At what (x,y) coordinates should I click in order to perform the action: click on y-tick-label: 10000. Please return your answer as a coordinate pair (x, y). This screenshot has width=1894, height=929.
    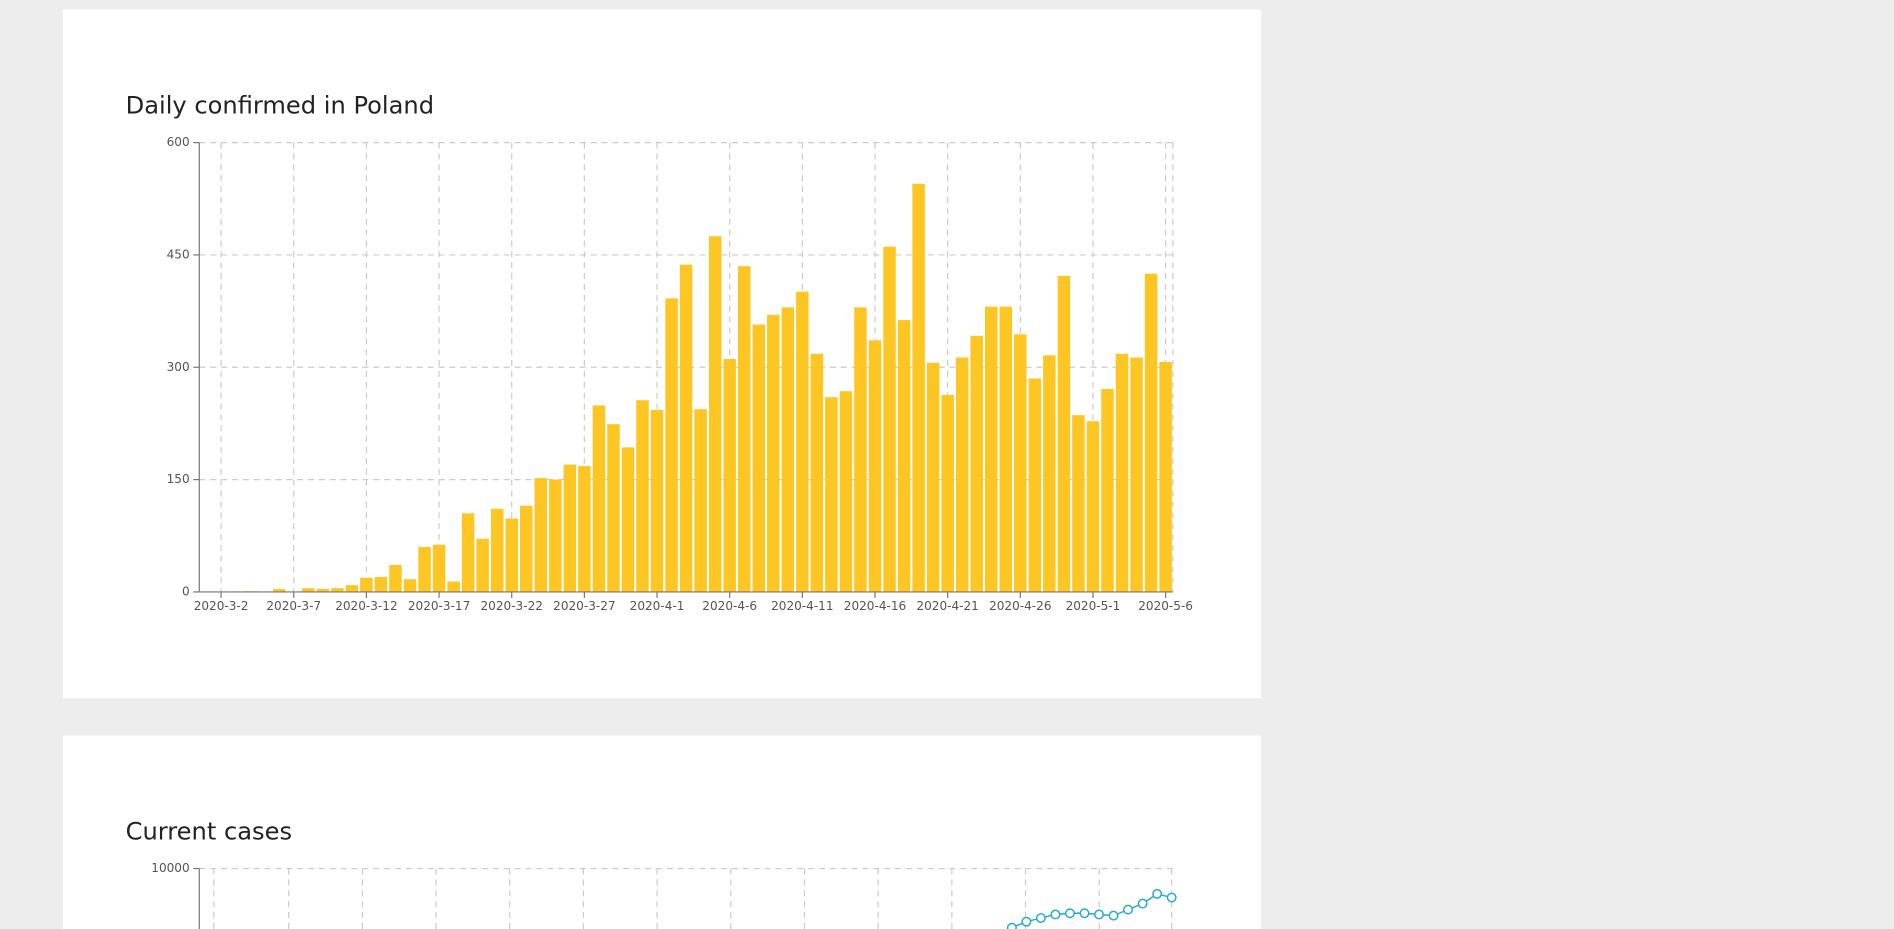
    Looking at the image, I should click on (170, 868).